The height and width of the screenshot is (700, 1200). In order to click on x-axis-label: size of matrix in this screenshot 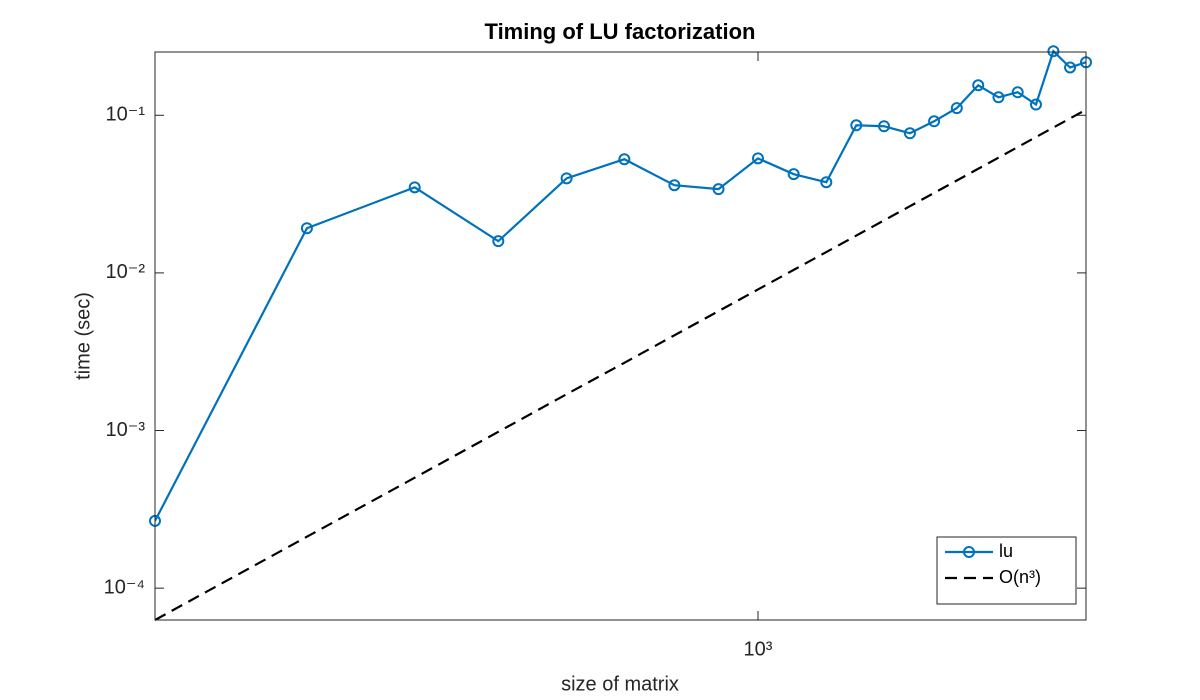, I will do `click(620, 684)`.